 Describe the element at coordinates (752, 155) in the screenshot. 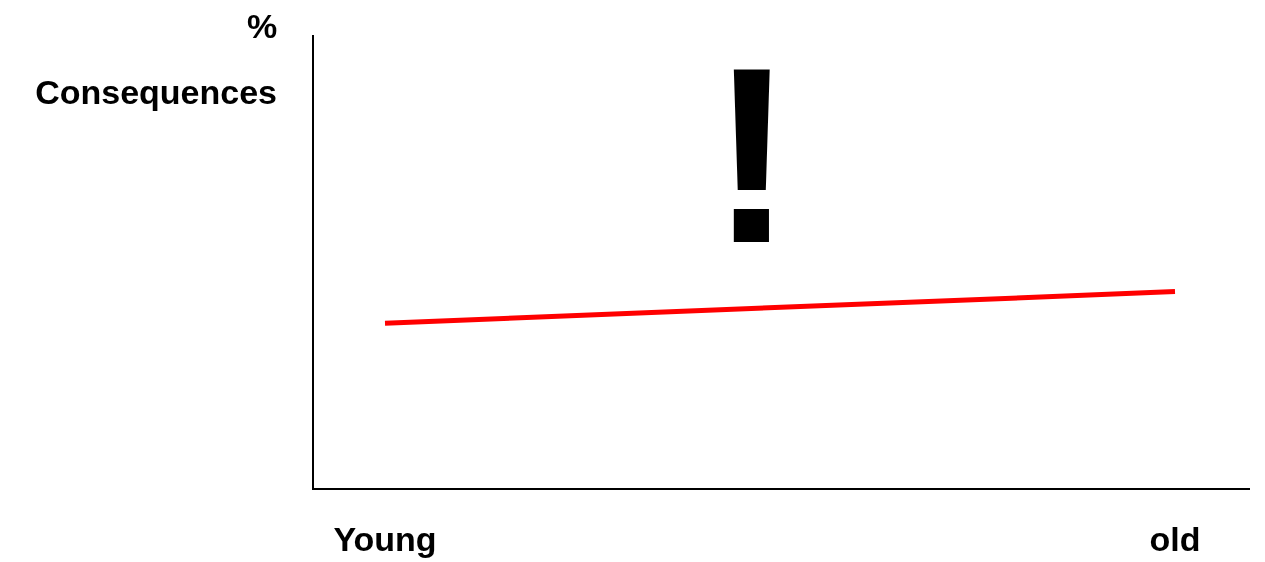

I see `annotation: !` at that location.